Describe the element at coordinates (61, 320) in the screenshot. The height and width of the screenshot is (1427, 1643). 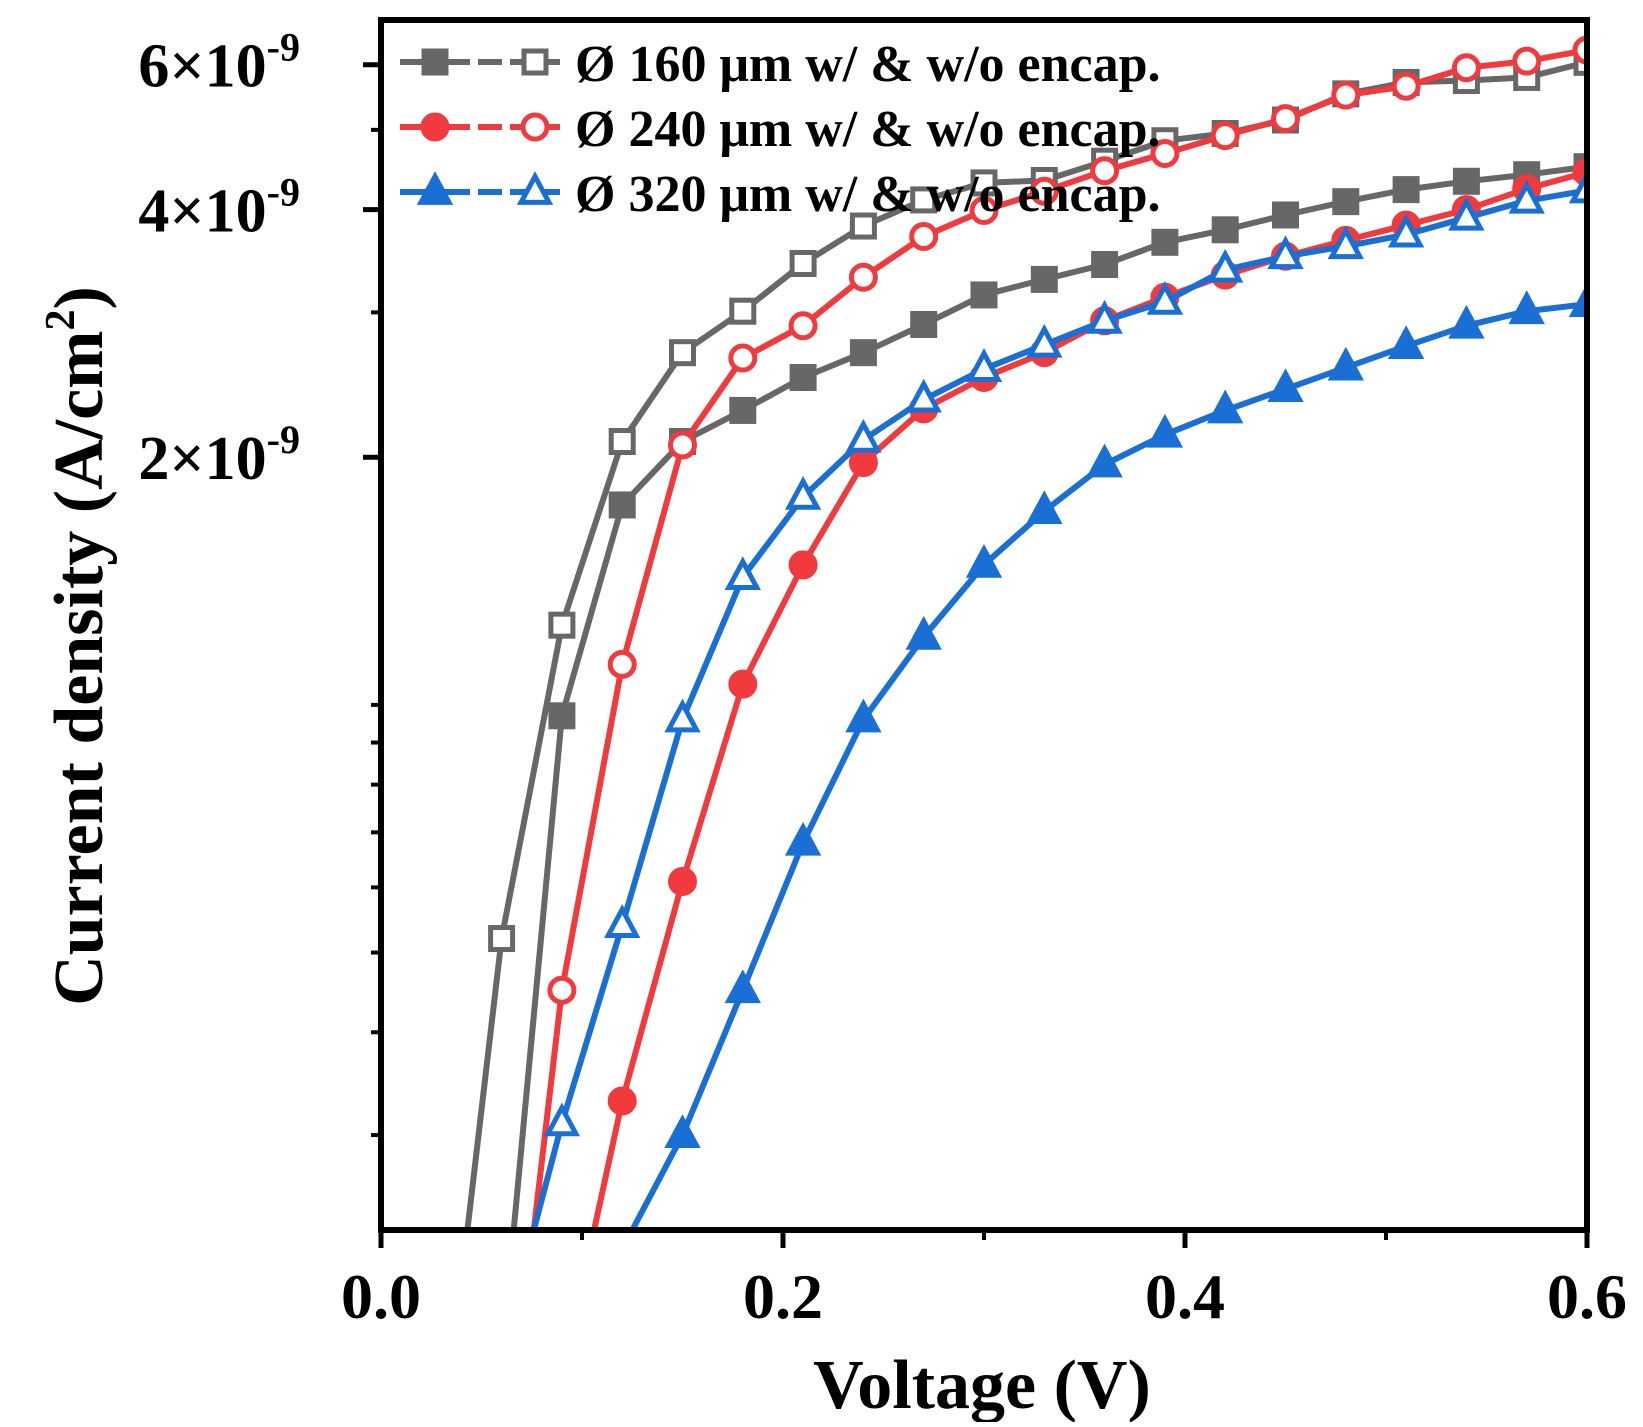
I see `y-axis-label-superscript: 2` at that location.